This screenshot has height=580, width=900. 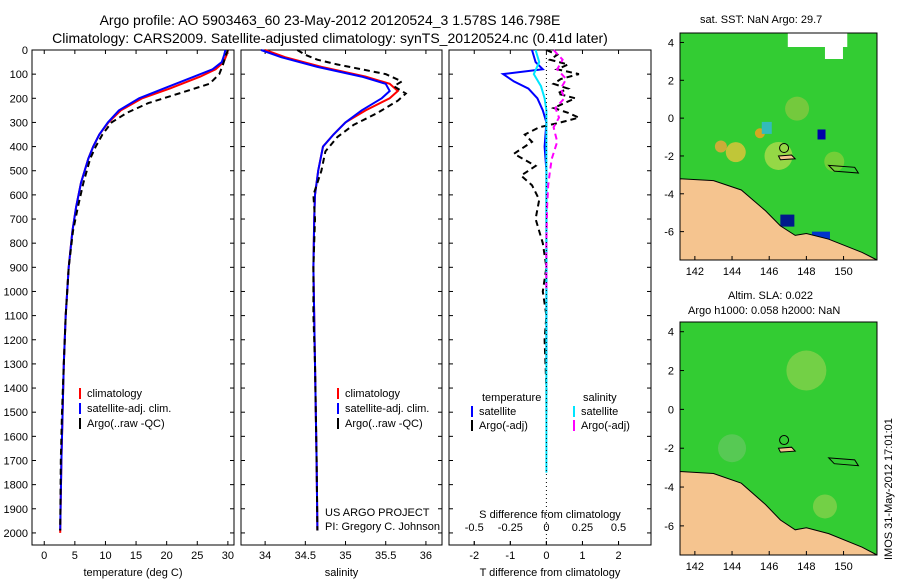 What do you see at coordinates (16, 389) in the screenshot?
I see `y-tick-label: 1400` at bounding box center [16, 389].